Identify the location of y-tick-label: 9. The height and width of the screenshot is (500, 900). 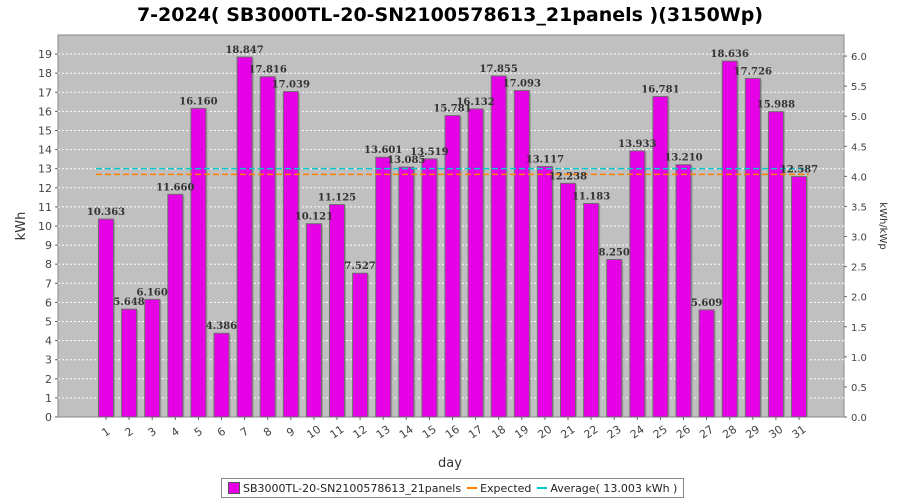
(48, 245).